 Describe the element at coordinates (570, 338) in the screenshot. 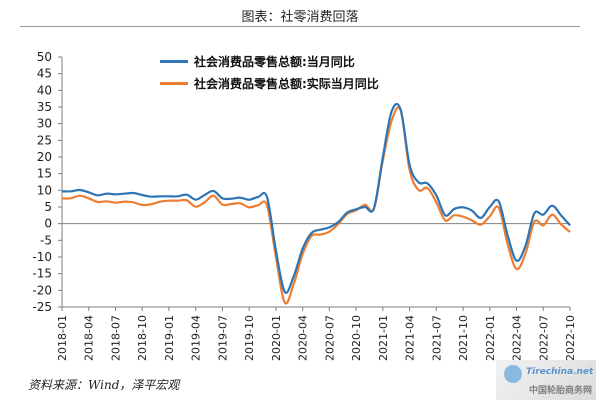

I see `x-tick-label: 2022-10` at that location.